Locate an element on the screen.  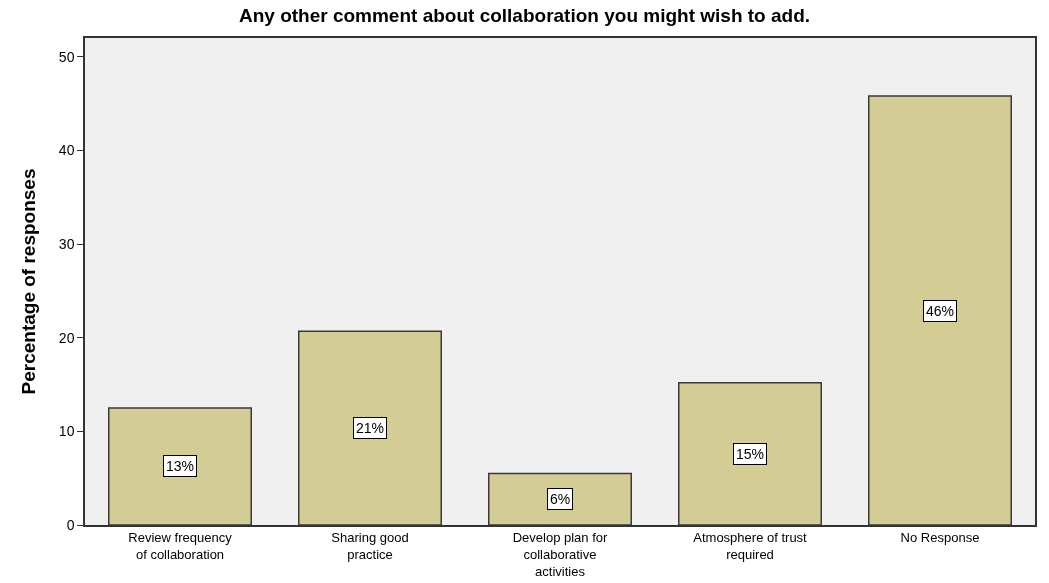
chart-title: Any other comment about collaboration you might wish to add. is located at coordinates (524, 16).